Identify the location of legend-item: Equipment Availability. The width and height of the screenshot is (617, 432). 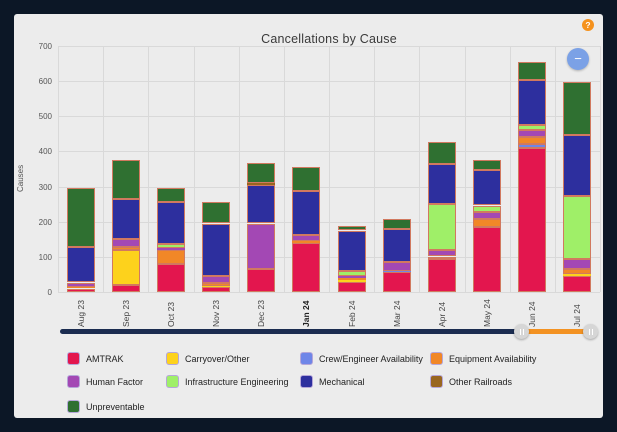
(483, 358).